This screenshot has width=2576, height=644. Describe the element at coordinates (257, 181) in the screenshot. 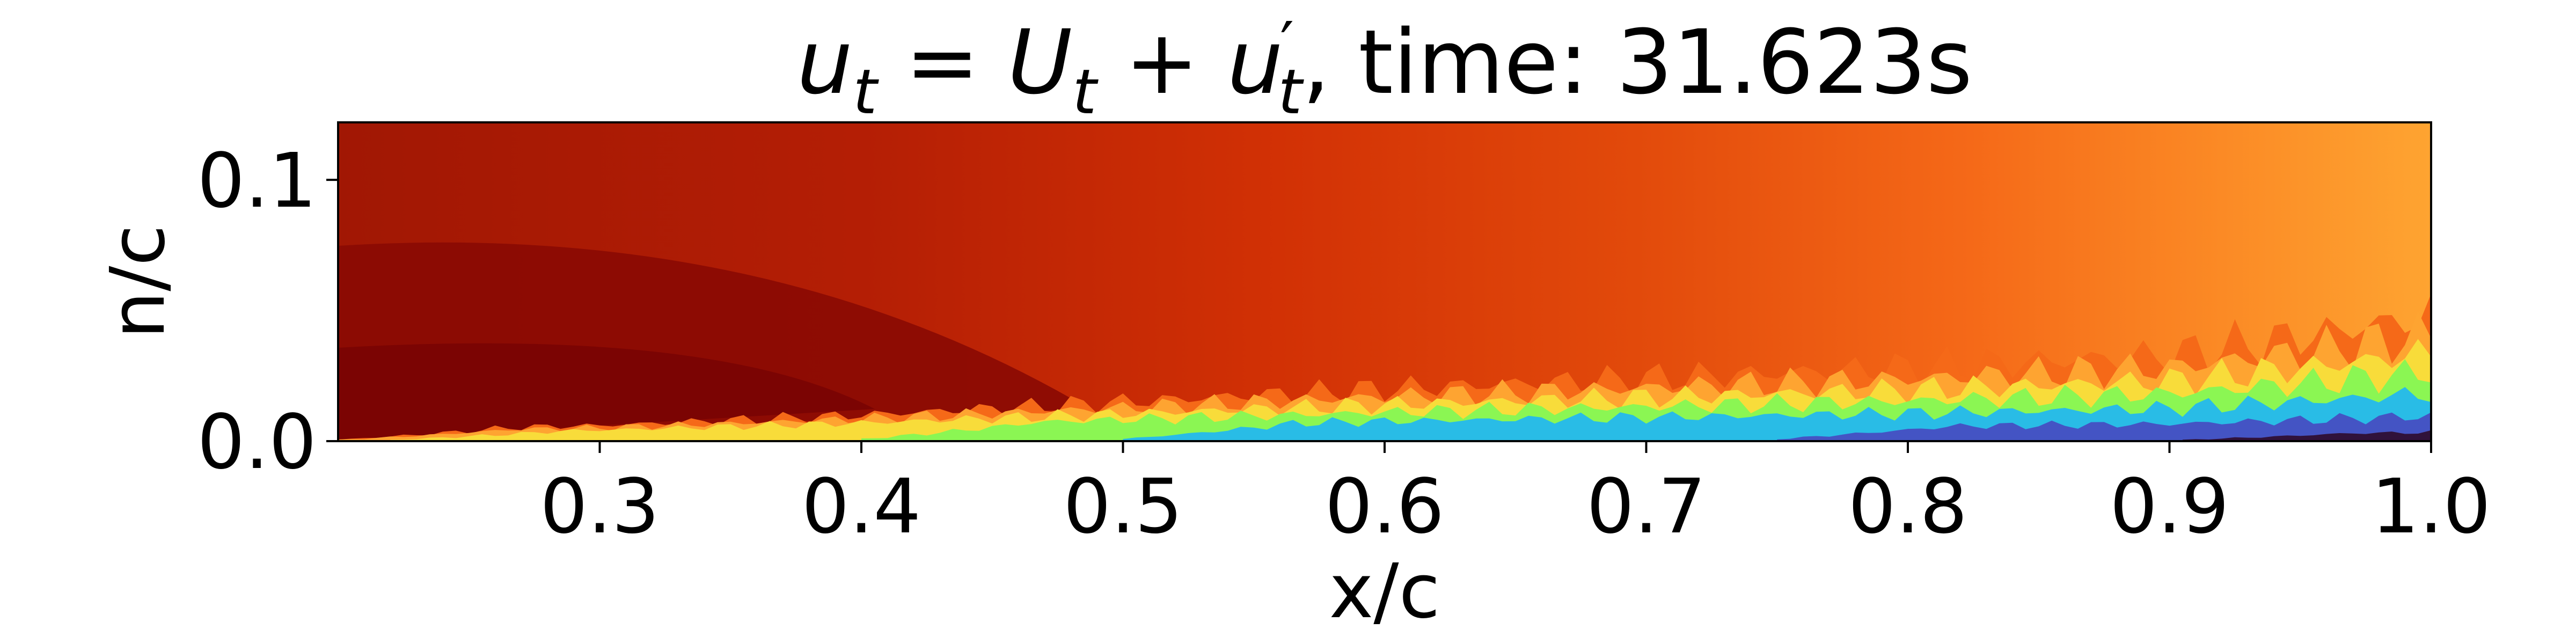

I see `y-tick-label: 0.1` at that location.